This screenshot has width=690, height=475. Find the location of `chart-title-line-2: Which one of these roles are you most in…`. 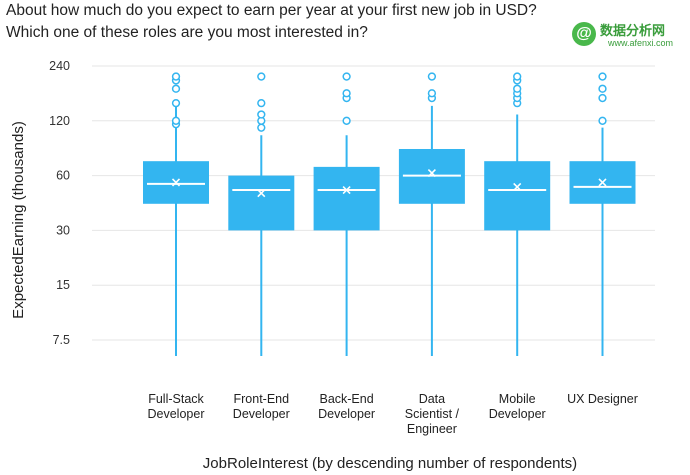

chart-title-line-2: Which one of these roles are you most in… is located at coordinates (187, 32).